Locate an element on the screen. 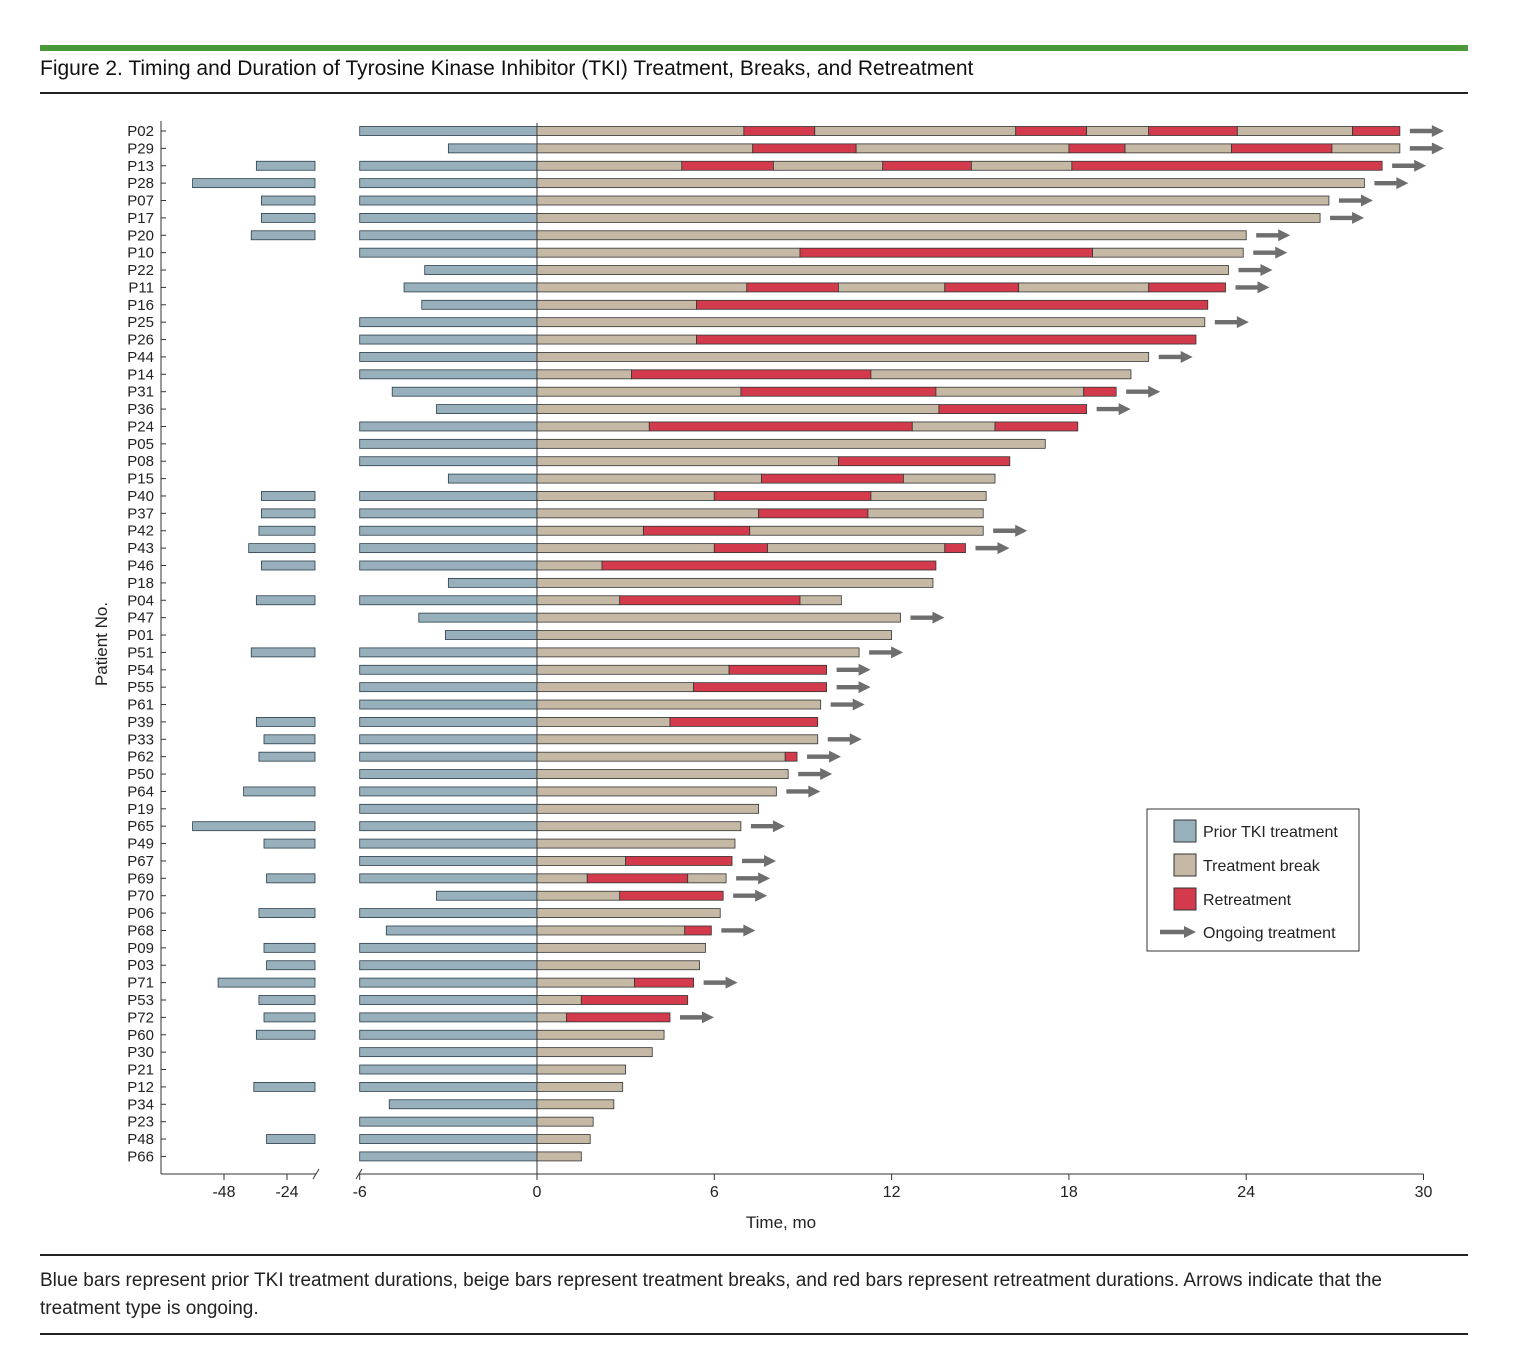 The width and height of the screenshot is (1513, 1355). patient-label: P48 is located at coordinates (140, 1139).